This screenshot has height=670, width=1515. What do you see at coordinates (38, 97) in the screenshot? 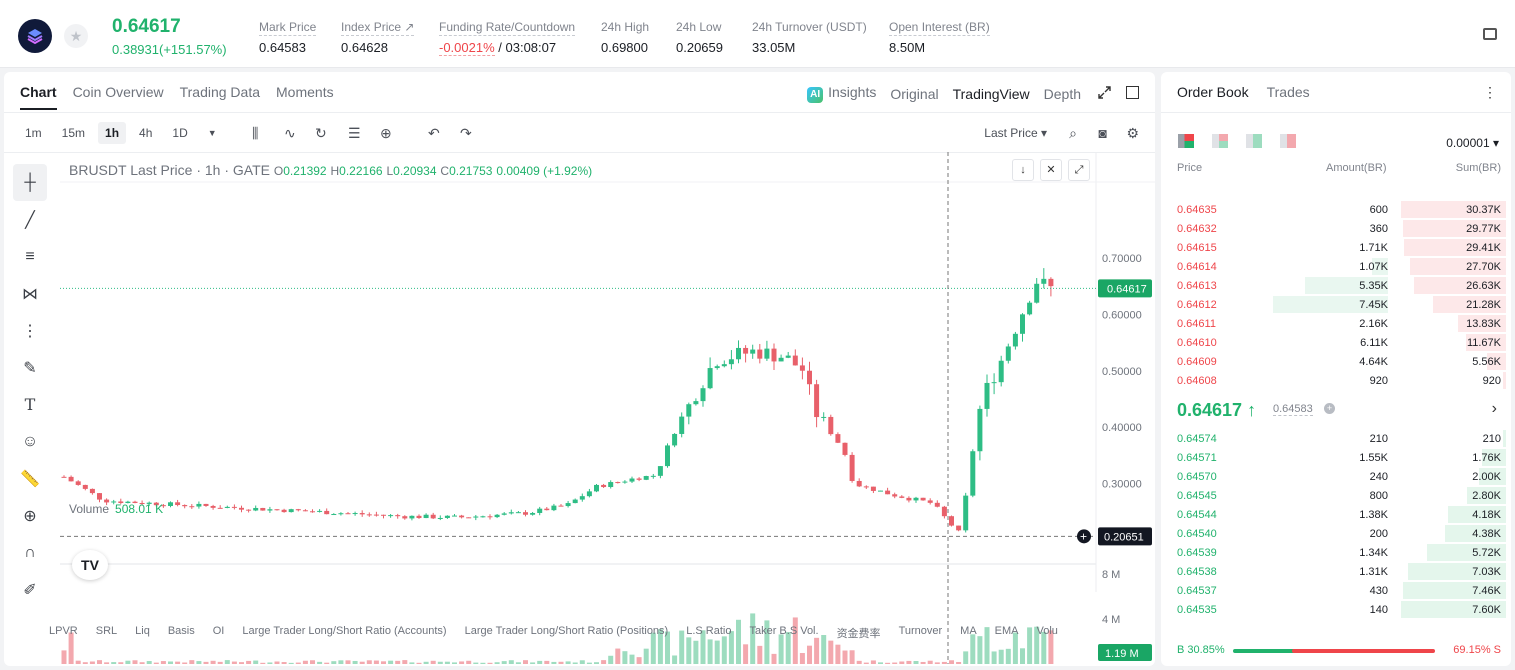
I see `tab-chart: Chart` at bounding box center [38, 97].